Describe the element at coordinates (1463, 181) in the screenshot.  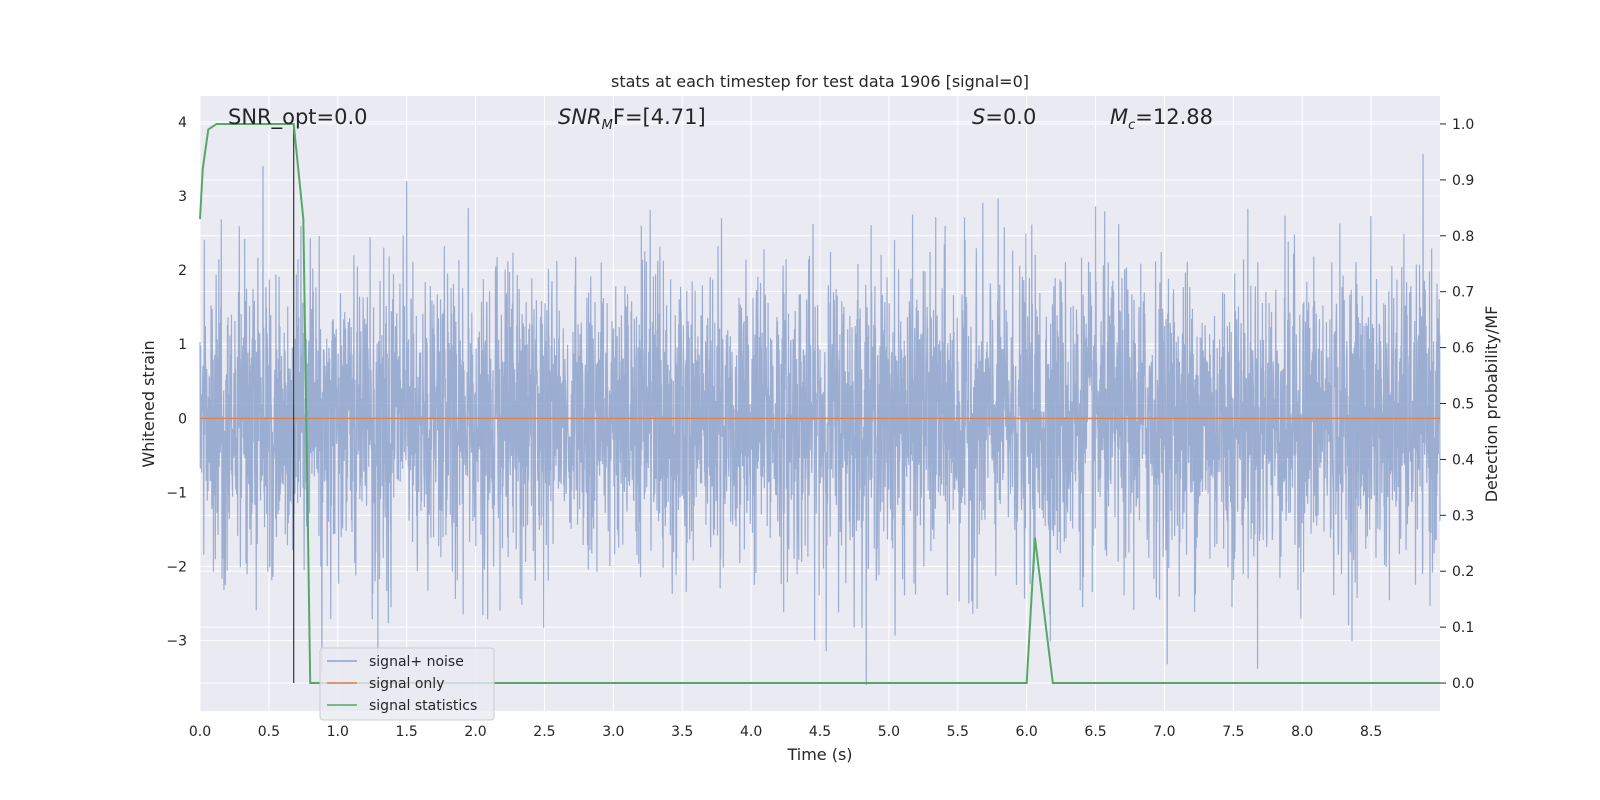
I see `y2-tick-label: 0.9` at that location.